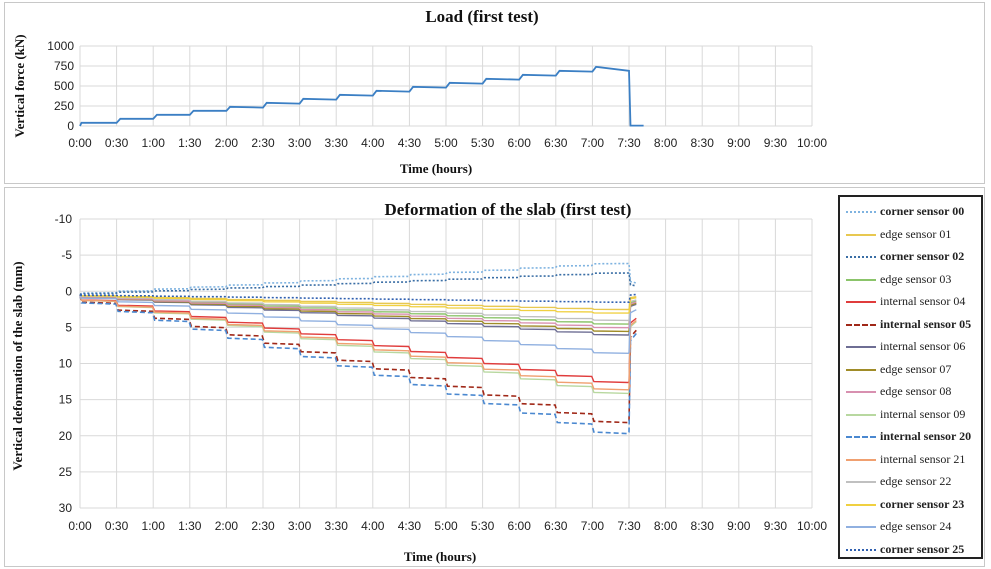 The height and width of the screenshot is (569, 991). What do you see at coordinates (117, 526) in the screenshot?
I see `deformation-x-tick-label: 0:30` at bounding box center [117, 526].